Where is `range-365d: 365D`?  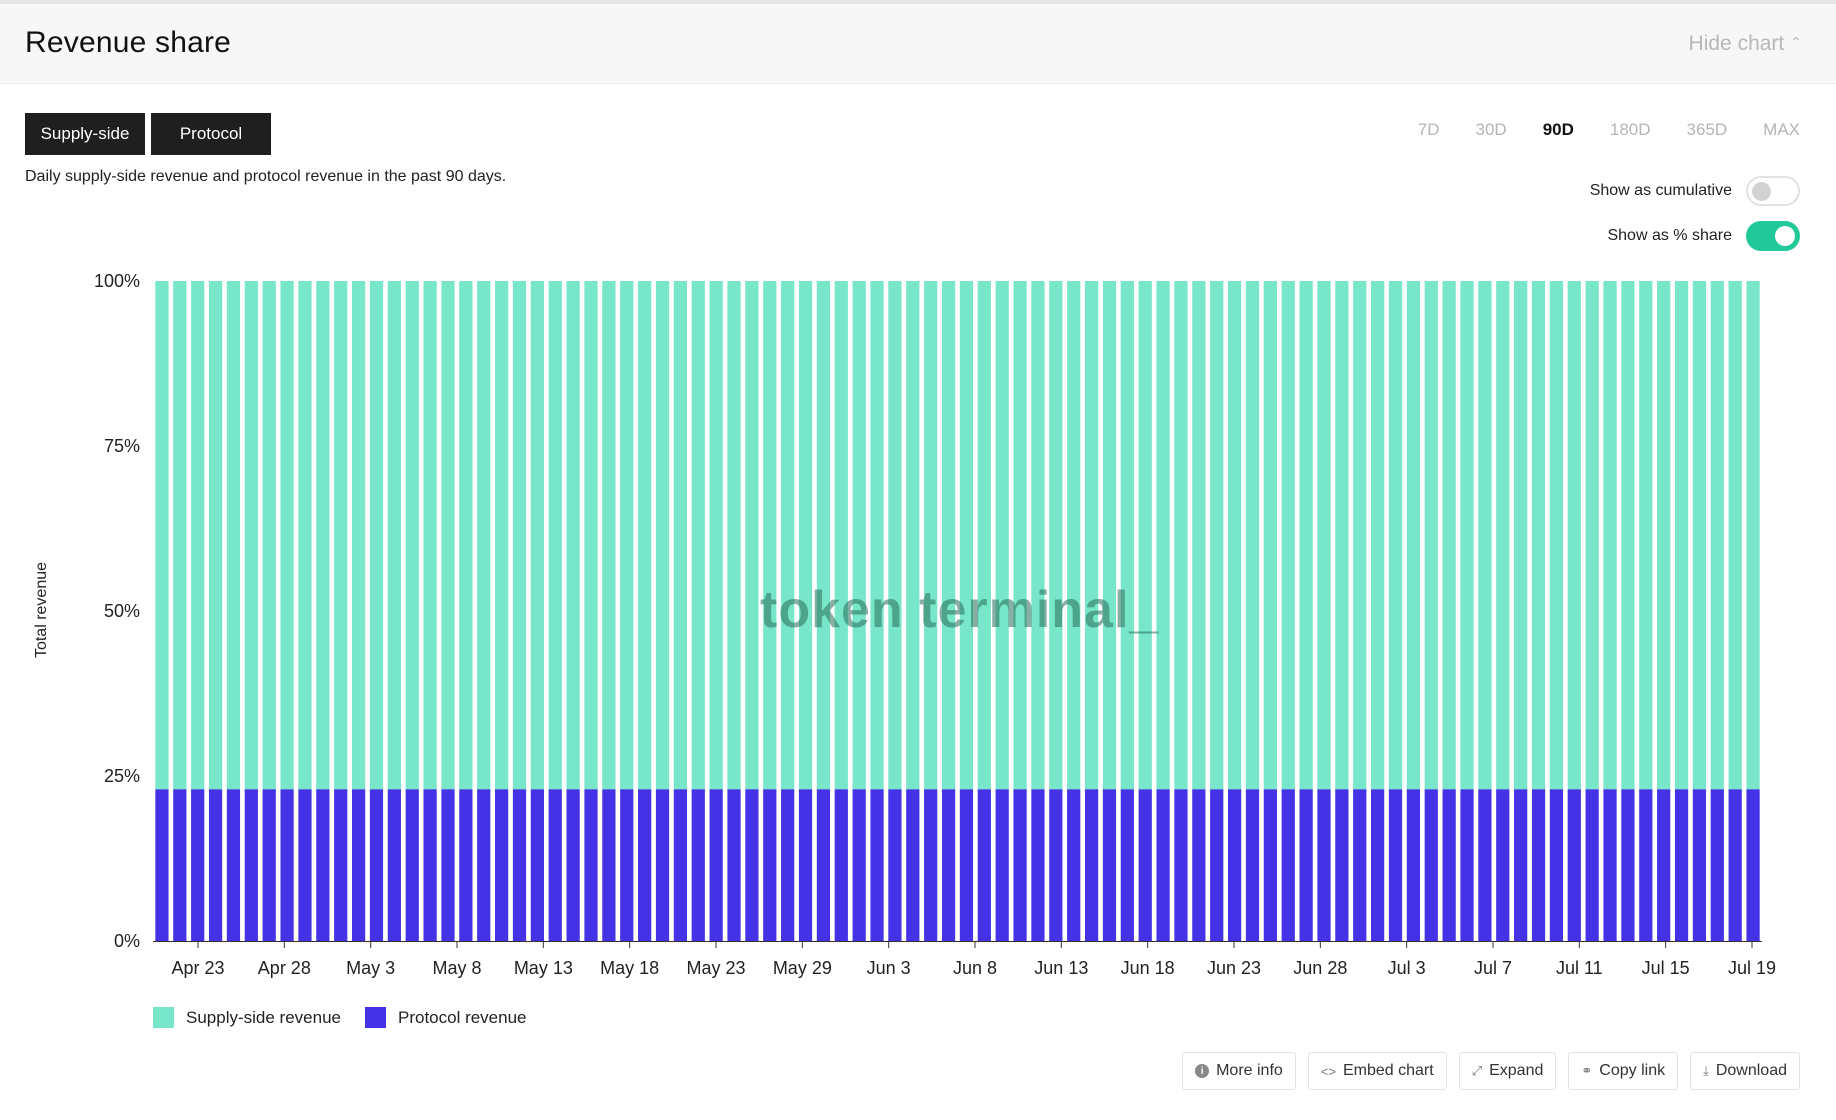
range-365d: 365D is located at coordinates (1707, 129).